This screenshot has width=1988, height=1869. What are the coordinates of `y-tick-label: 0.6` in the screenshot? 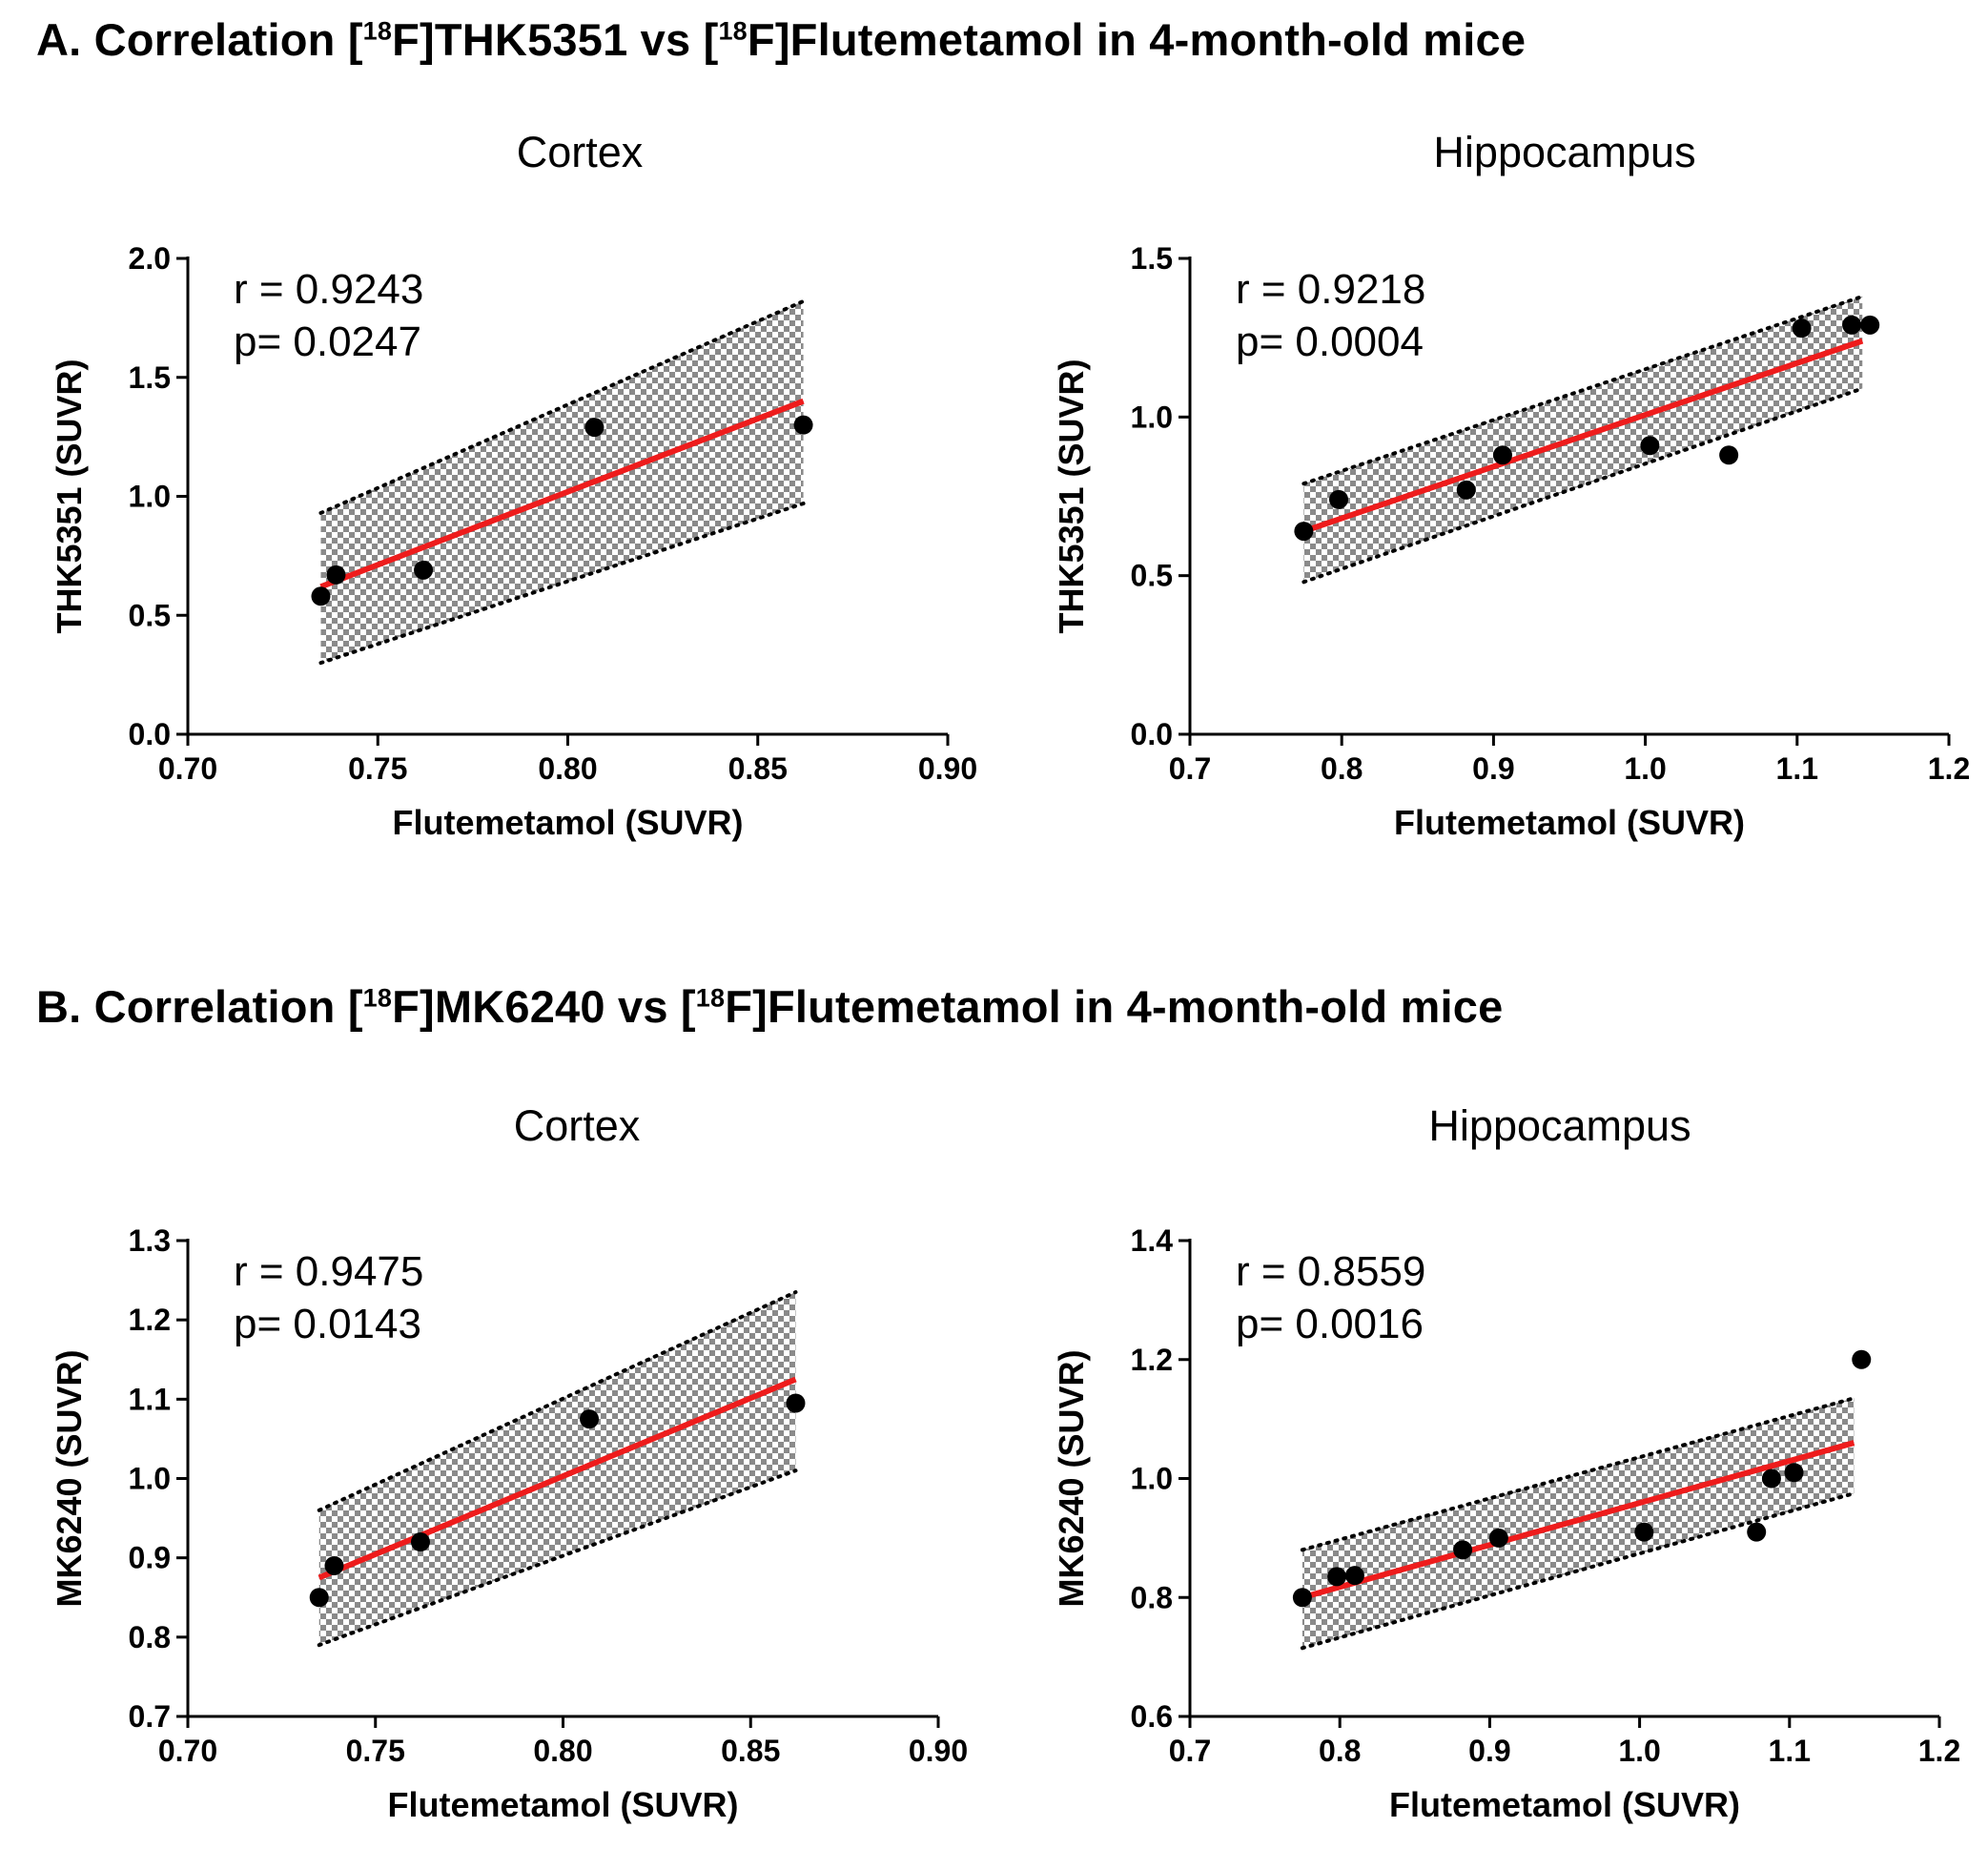 It's located at (1152, 1716).